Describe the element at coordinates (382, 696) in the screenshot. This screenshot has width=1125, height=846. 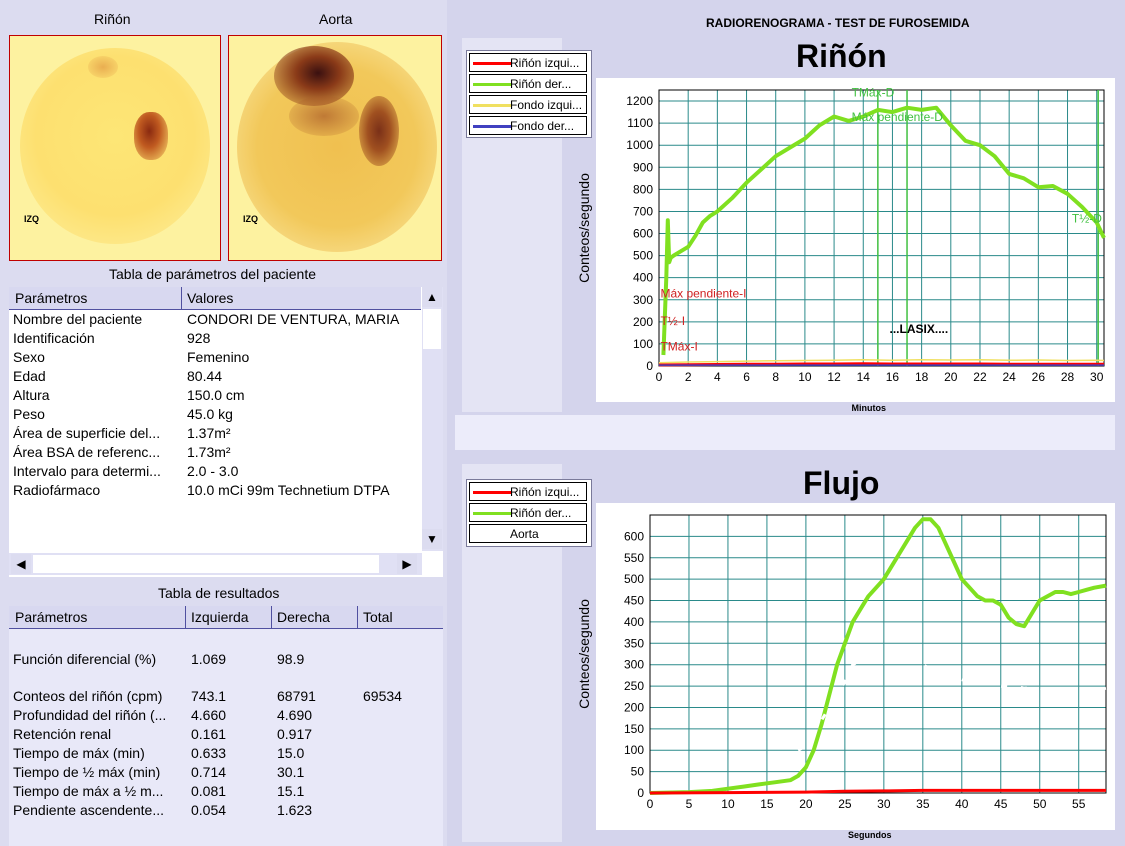
I see `result-cell-t: 69534` at that location.